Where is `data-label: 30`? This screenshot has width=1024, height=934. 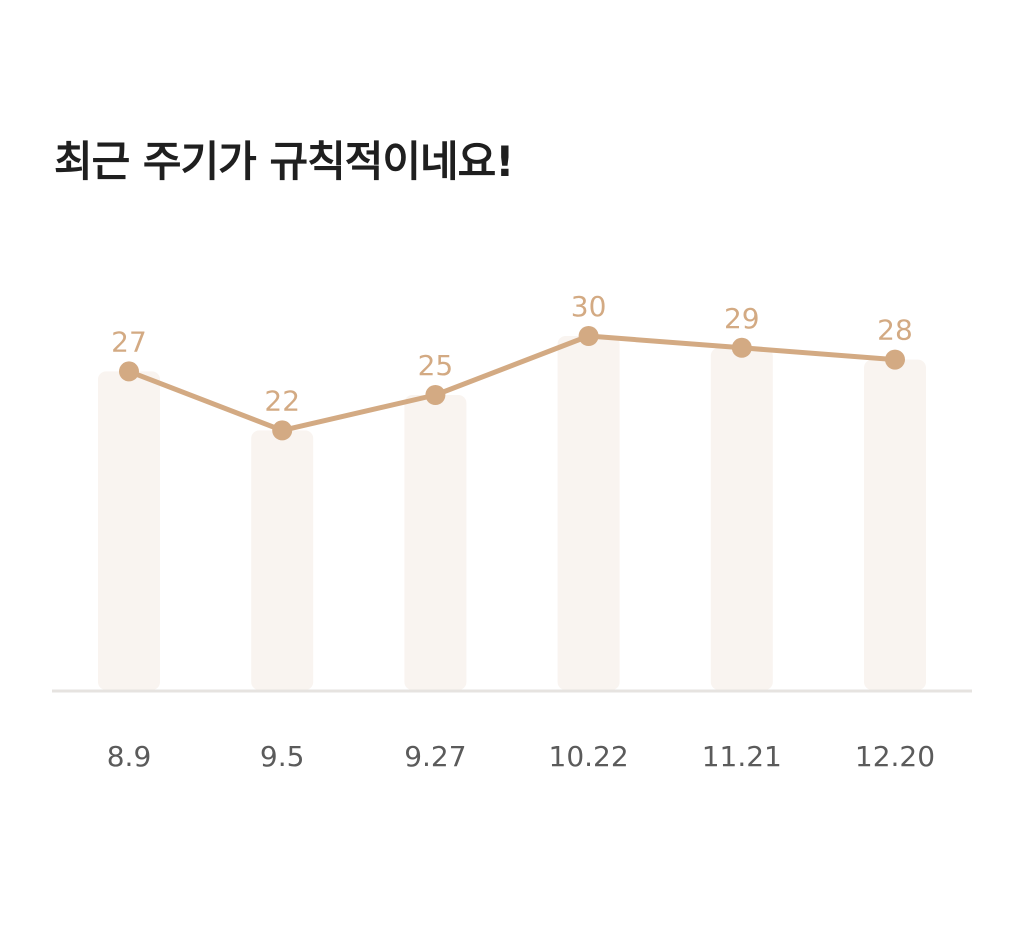
data-label: 30 is located at coordinates (589, 306).